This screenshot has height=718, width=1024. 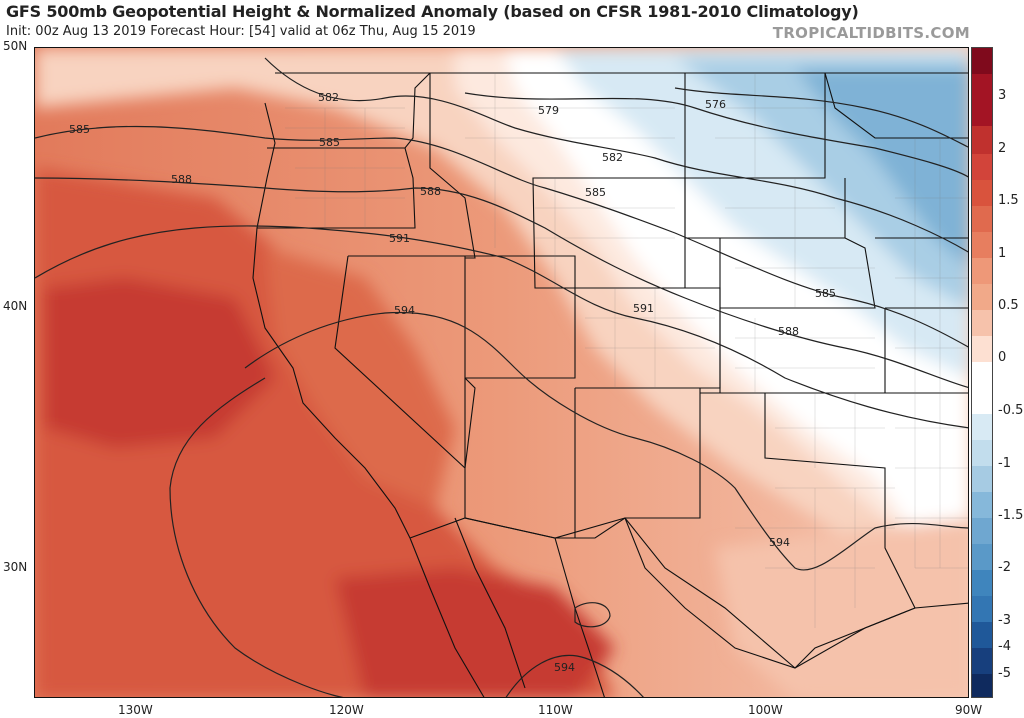 I want to click on colorbar-label: -2, so click(x=1004, y=567).